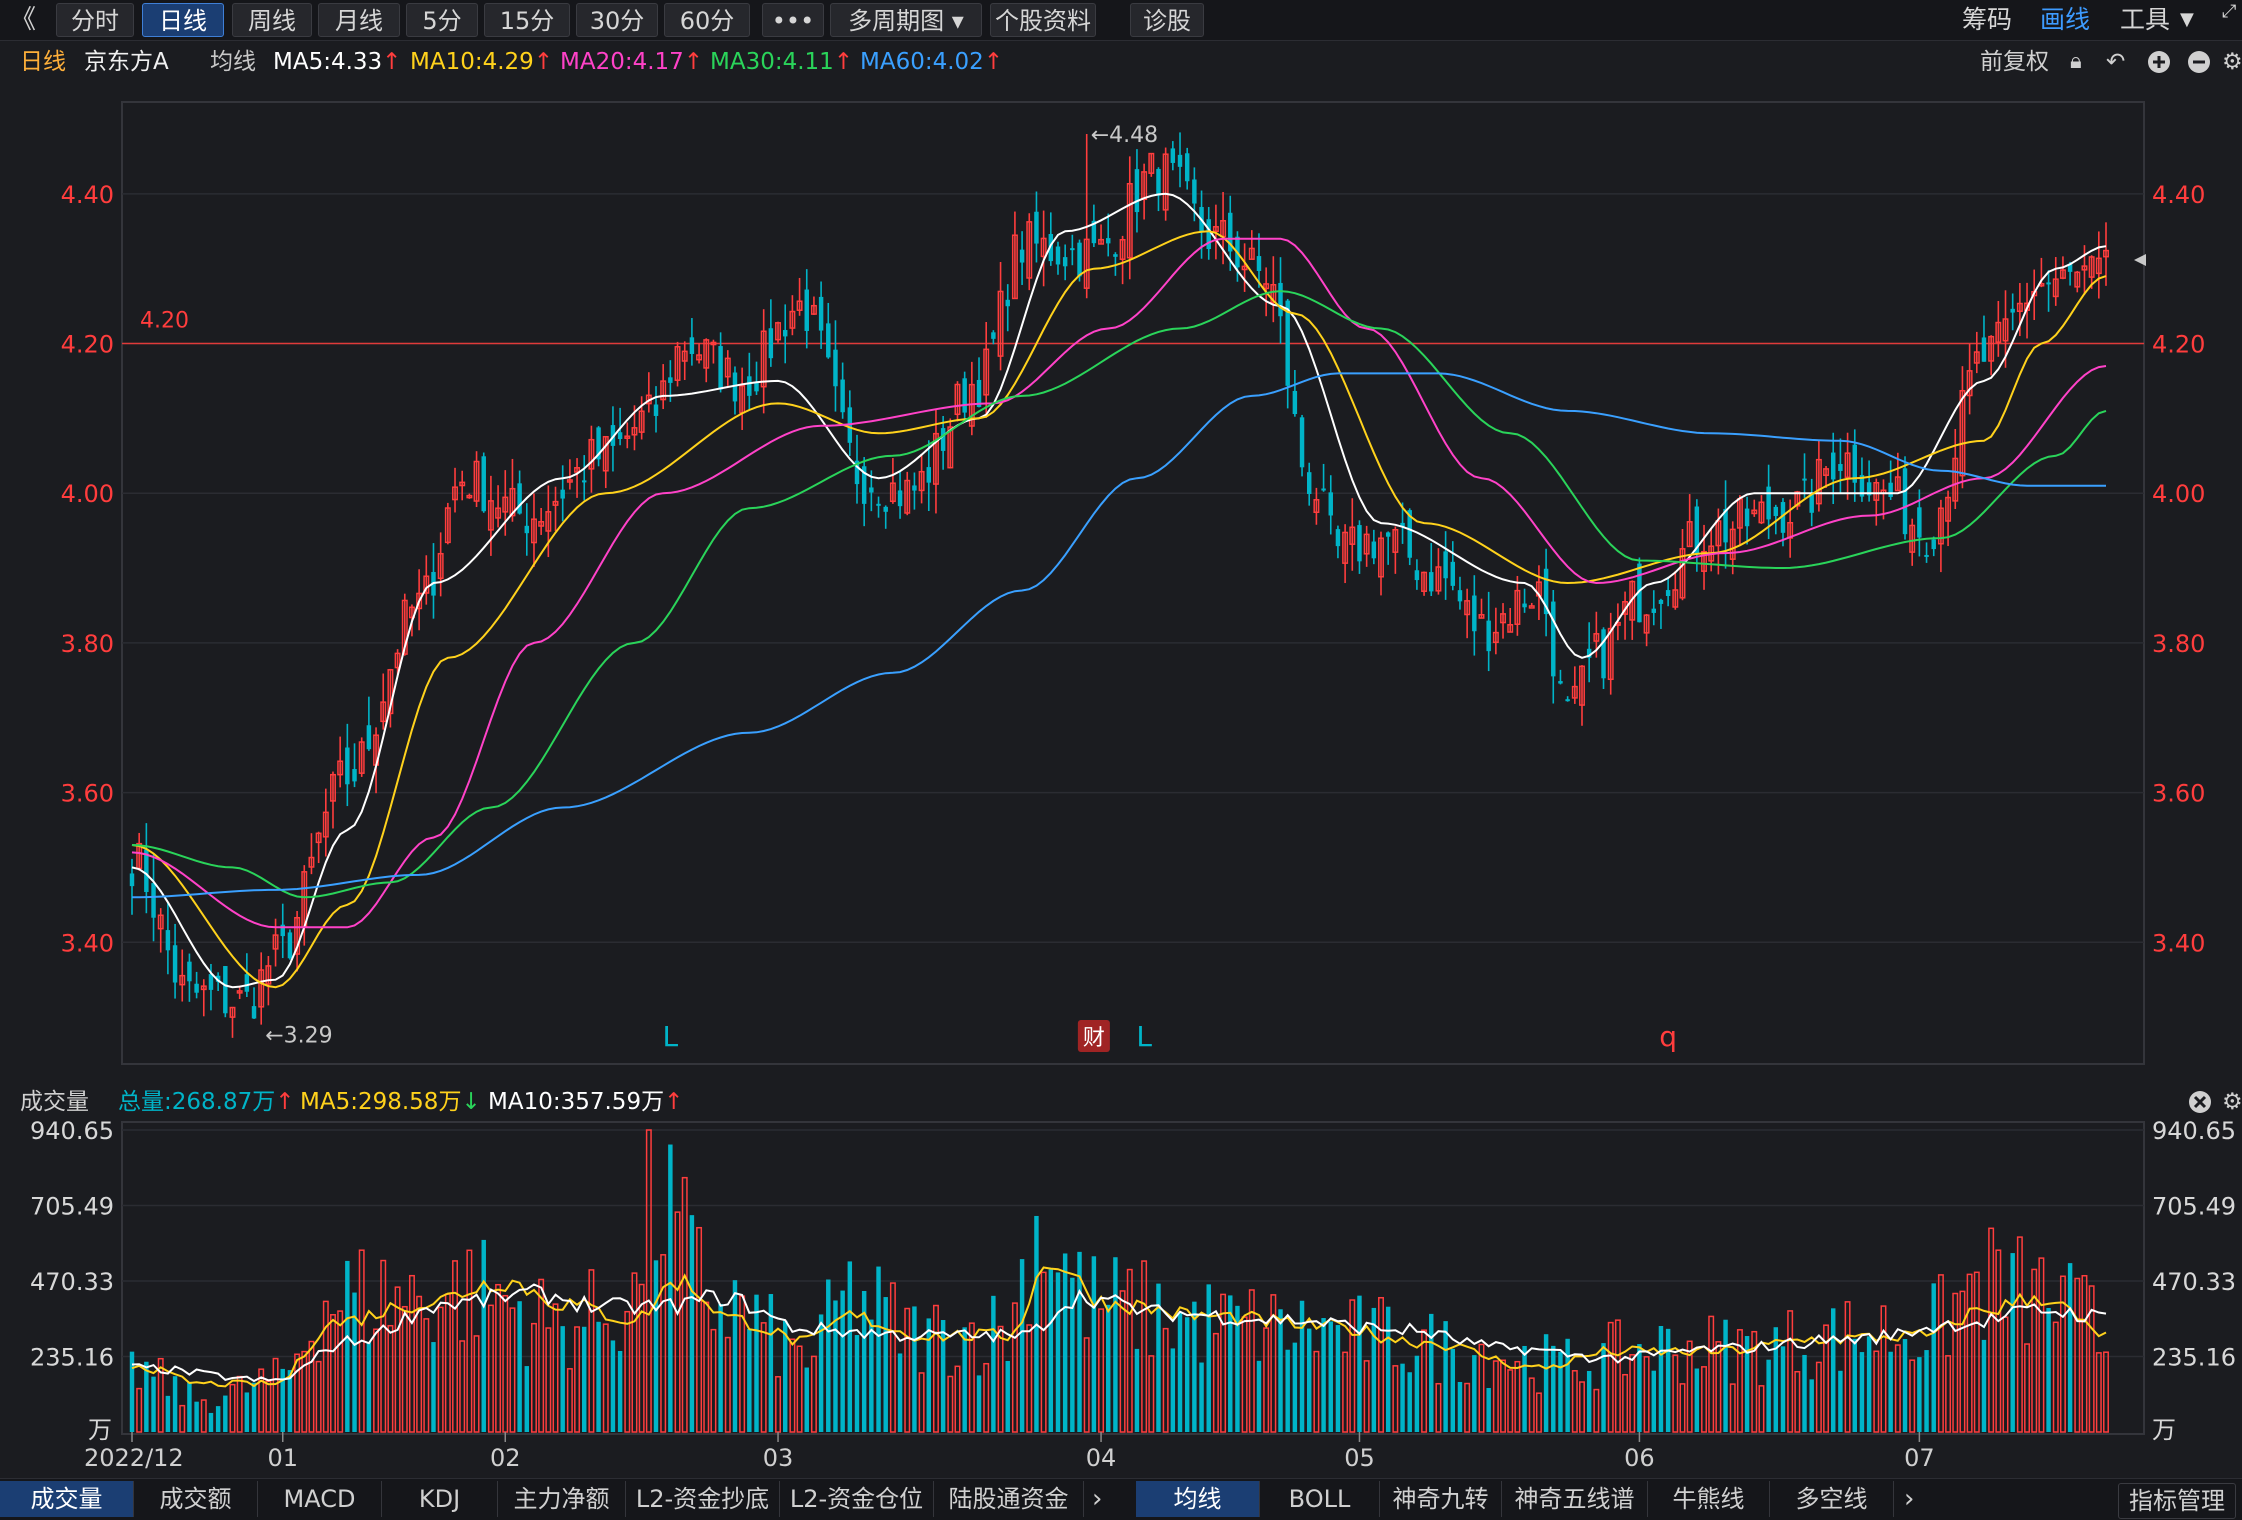  What do you see at coordinates (1832, 1499) in the screenshot?
I see `overlay-tab-5: 多空线` at bounding box center [1832, 1499].